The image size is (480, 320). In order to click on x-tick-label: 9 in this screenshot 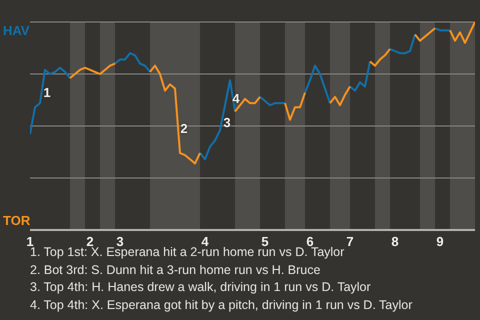, I will do `click(440, 241)`.